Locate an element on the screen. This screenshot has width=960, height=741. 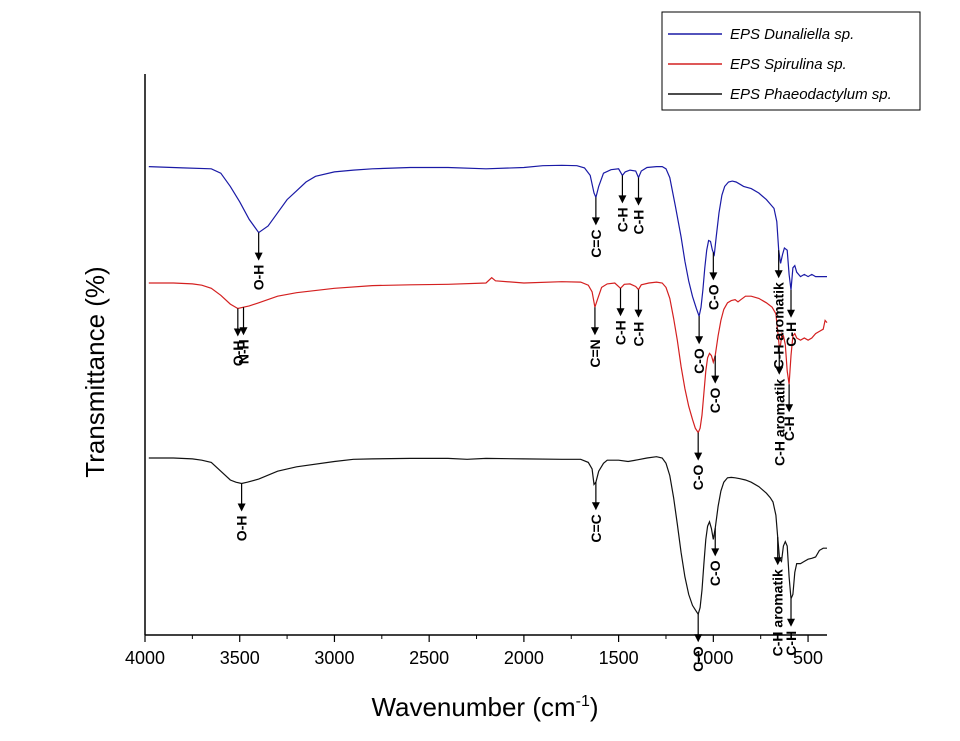
x-tick-label: 3000 is located at coordinates (334, 658).